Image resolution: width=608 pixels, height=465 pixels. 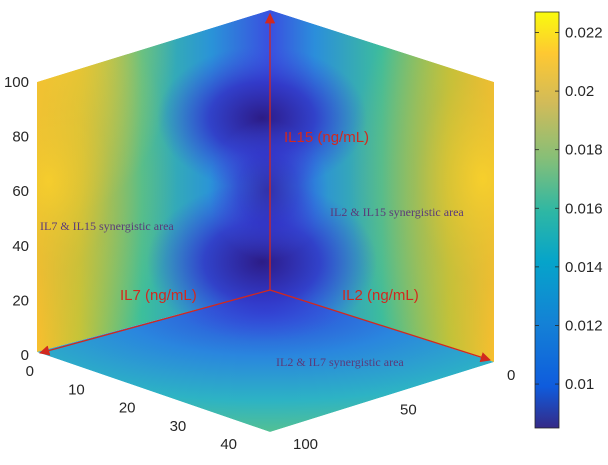 I want to click on x-tick-label: 0, so click(x=30, y=371).